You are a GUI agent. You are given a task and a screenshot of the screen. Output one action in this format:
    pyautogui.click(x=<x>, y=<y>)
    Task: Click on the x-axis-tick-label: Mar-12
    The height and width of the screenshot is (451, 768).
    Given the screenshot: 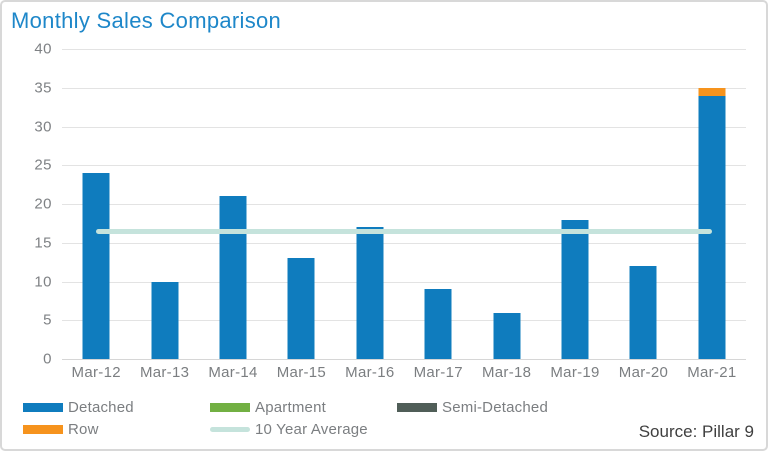 What is the action you would take?
    pyautogui.click(x=96, y=372)
    